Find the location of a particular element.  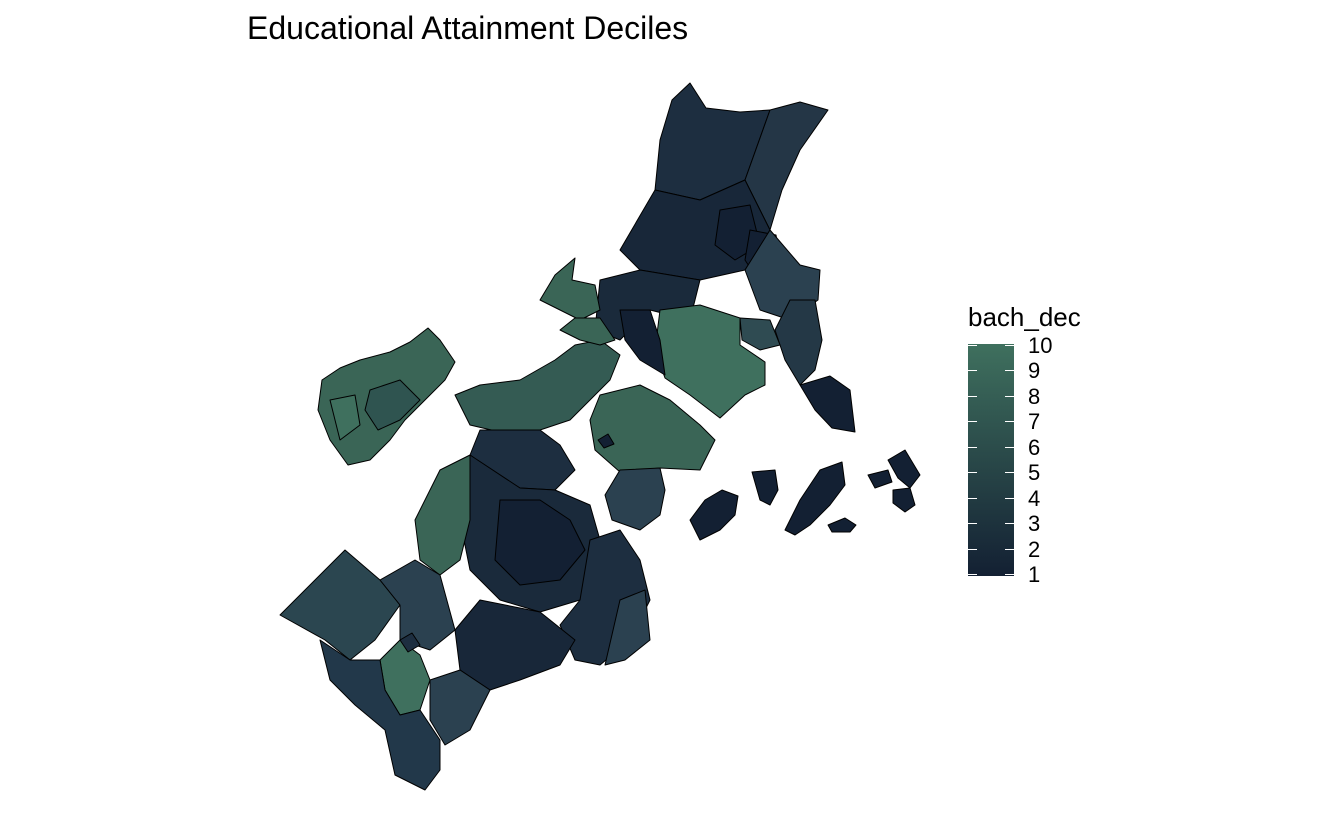

legend-label: 10 is located at coordinates (1040, 345).